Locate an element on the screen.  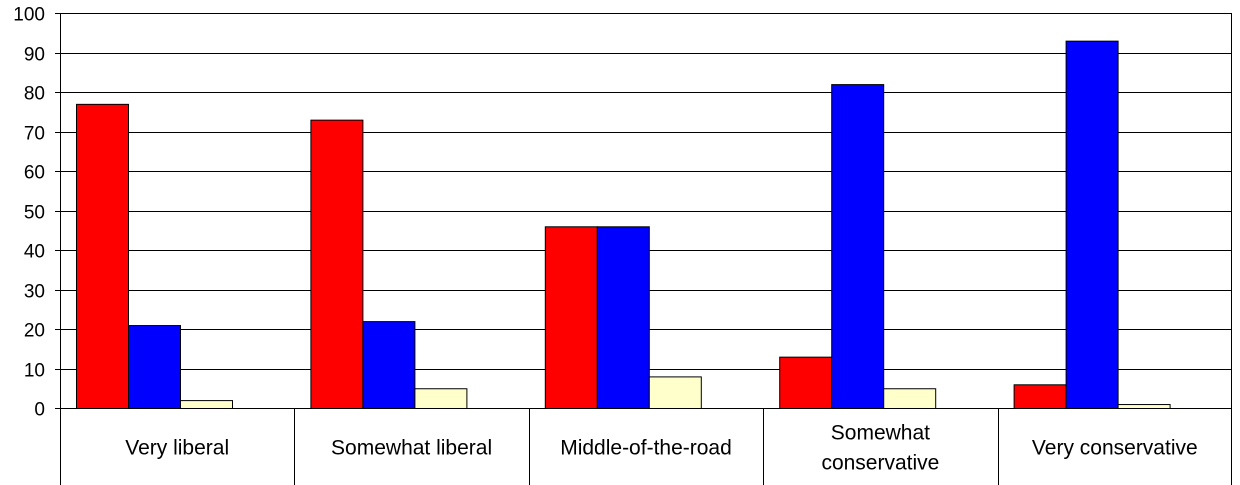
category-label: Middle-of-the-road is located at coordinates (646, 448).